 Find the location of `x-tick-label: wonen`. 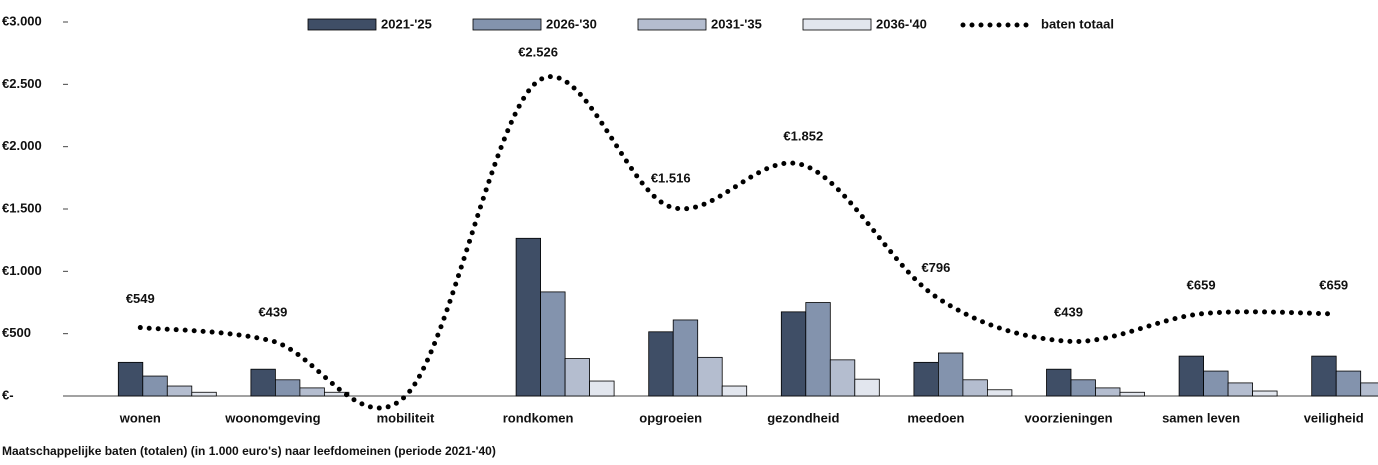

x-tick-label: wonen is located at coordinates (140, 417).